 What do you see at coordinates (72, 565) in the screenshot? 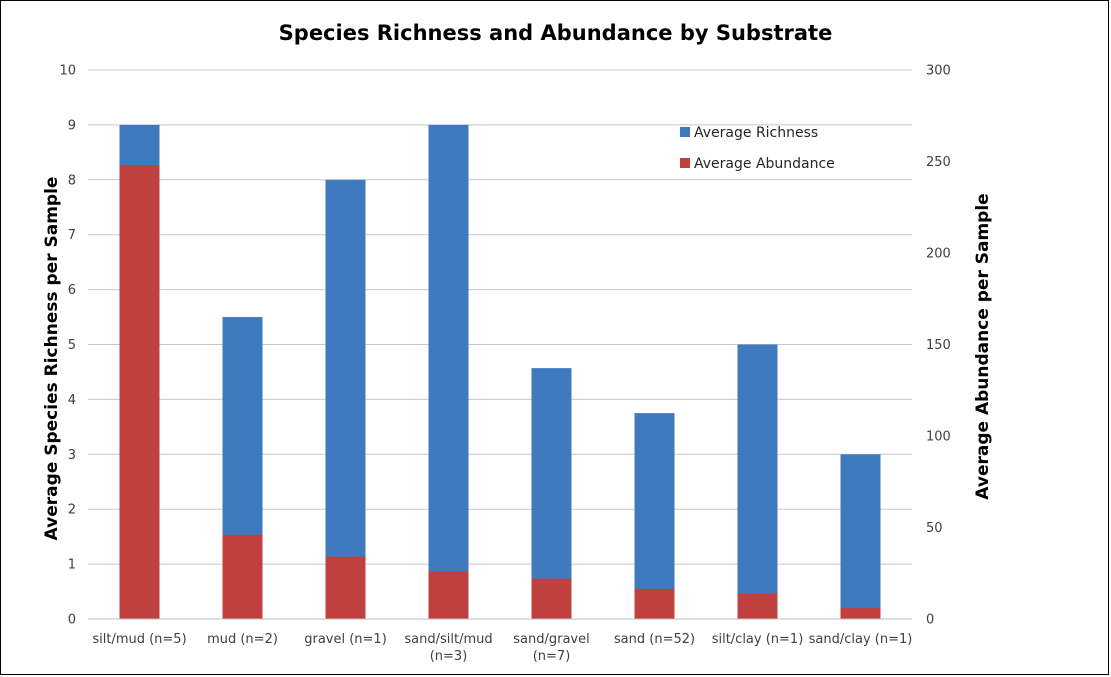
I see `y-tick-label: 1` at bounding box center [72, 565].